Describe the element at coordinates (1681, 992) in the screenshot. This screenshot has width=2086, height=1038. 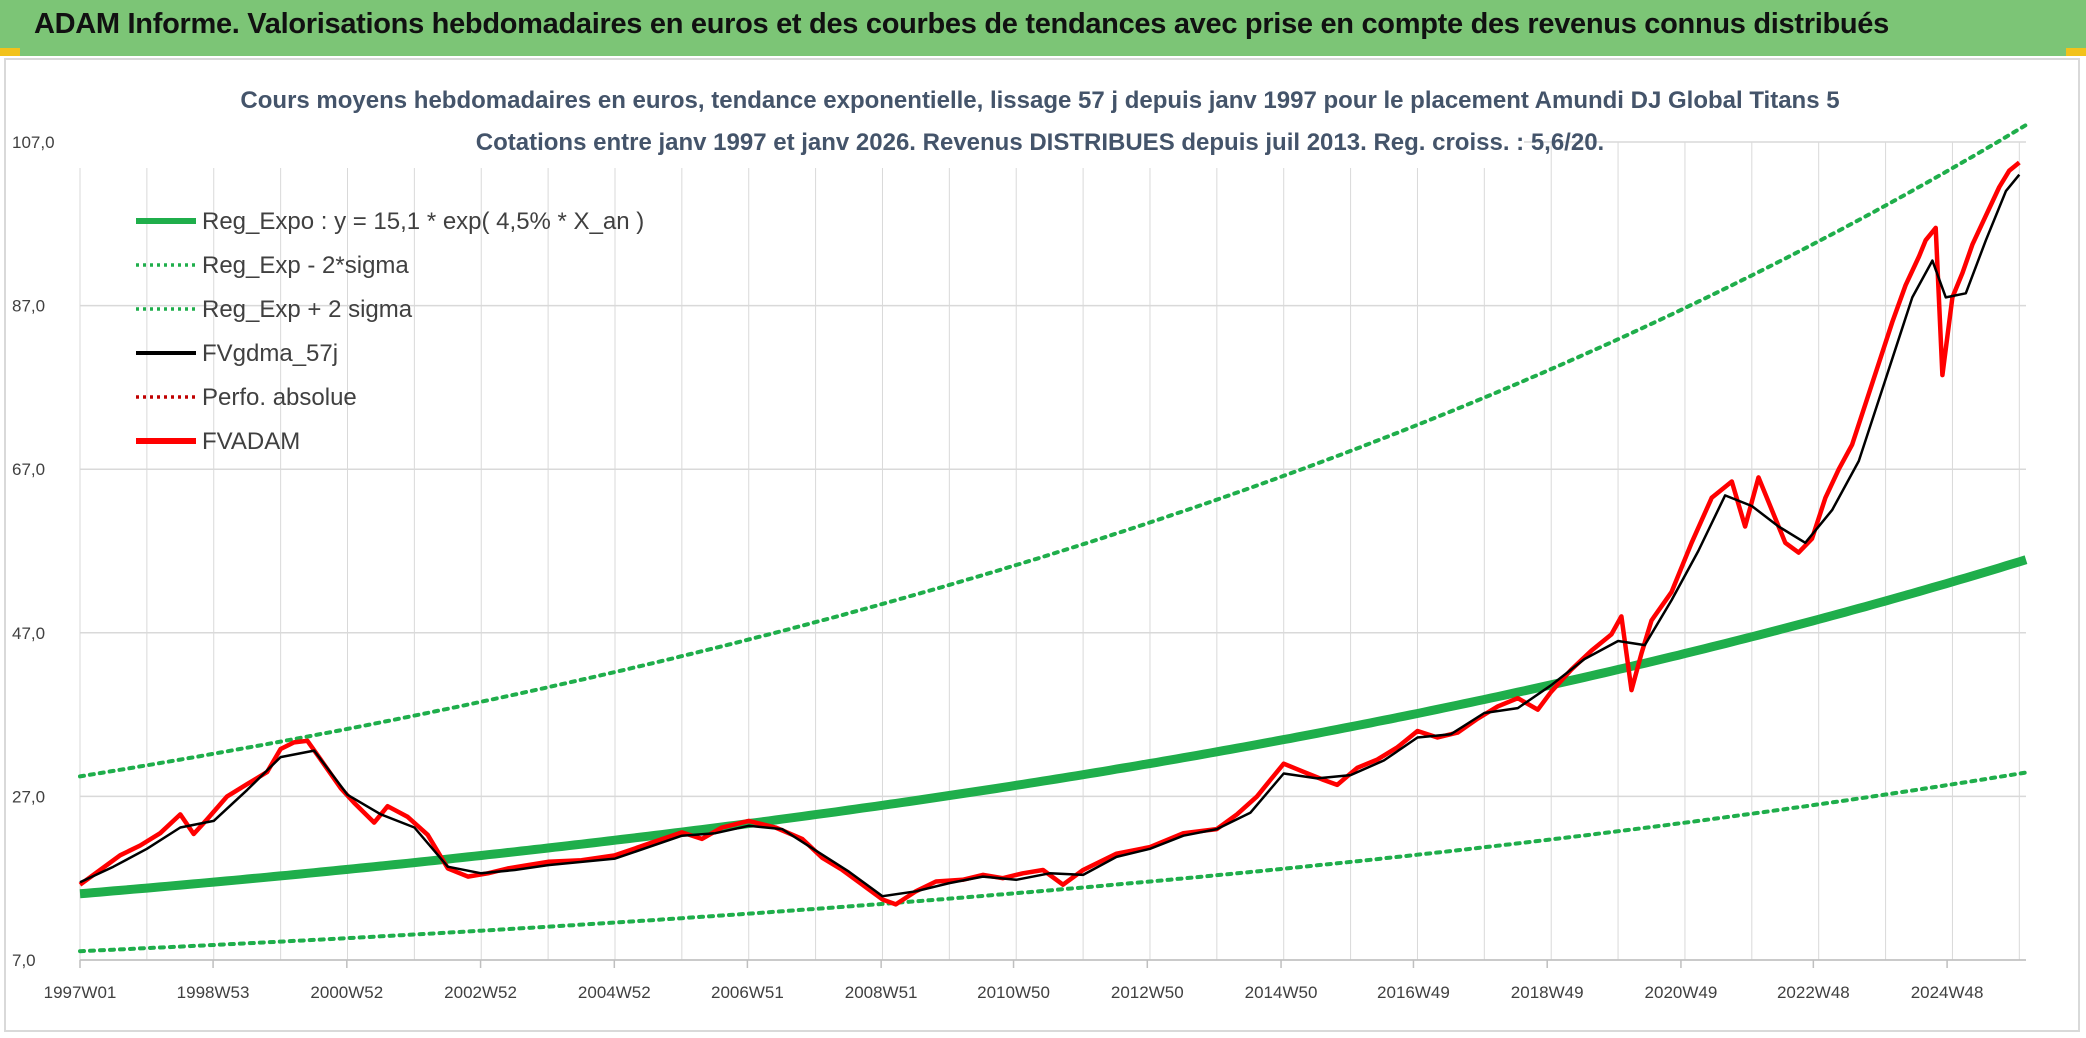
I see `x-tick-label: 2020W49` at that location.